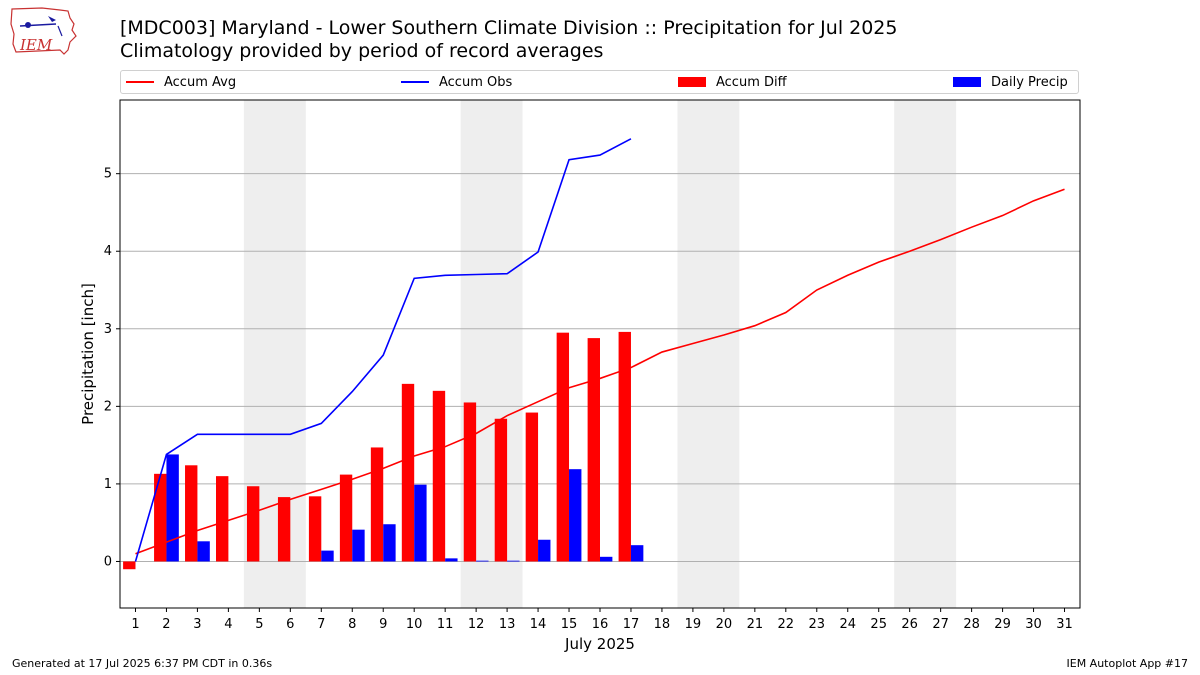  What do you see at coordinates (383, 624) in the screenshot?
I see `x-tick-label: 9` at bounding box center [383, 624].